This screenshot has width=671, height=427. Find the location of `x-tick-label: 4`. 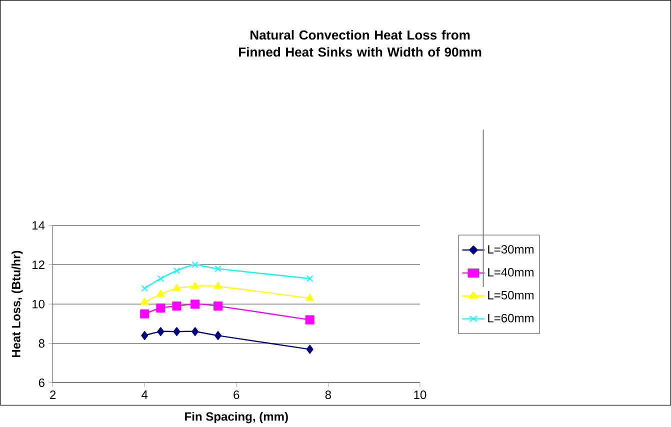

x-tick-label: 4 is located at coordinates (145, 395).